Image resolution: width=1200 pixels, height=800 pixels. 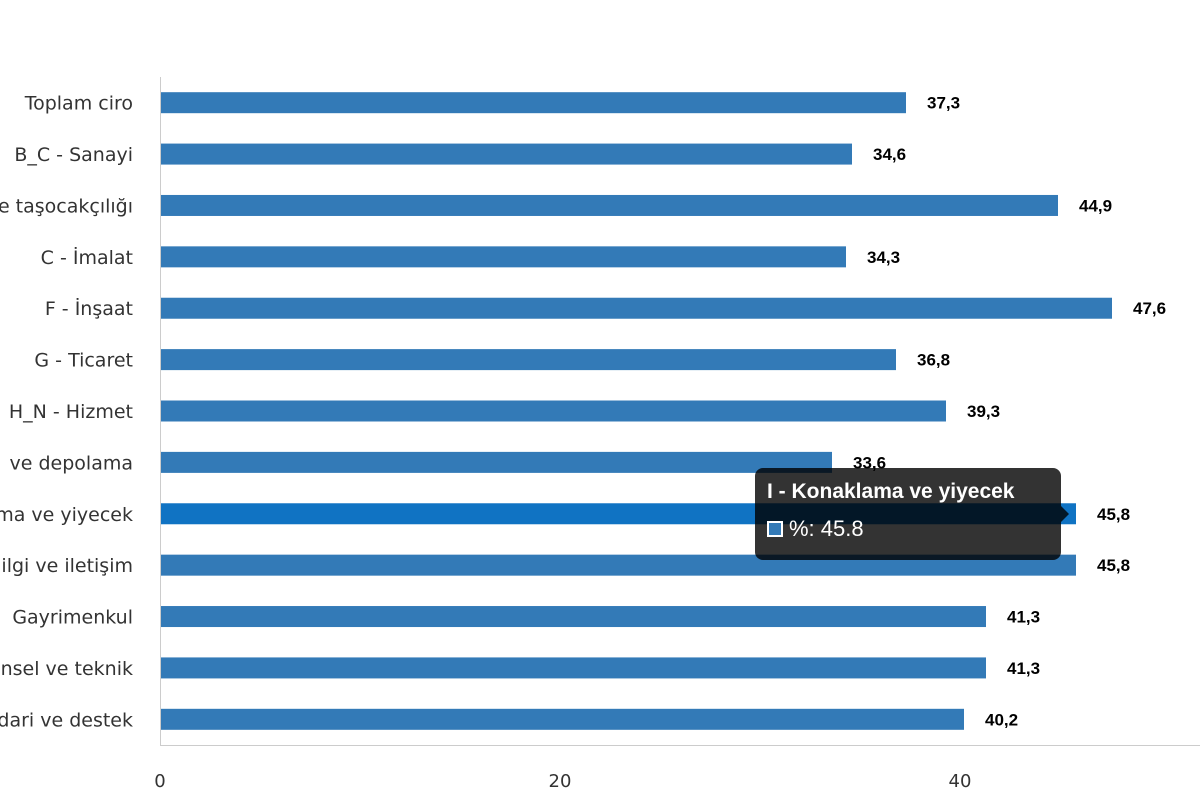 What do you see at coordinates (72, 618) in the screenshot?
I see `category-label: Gayrimenkul` at bounding box center [72, 618].